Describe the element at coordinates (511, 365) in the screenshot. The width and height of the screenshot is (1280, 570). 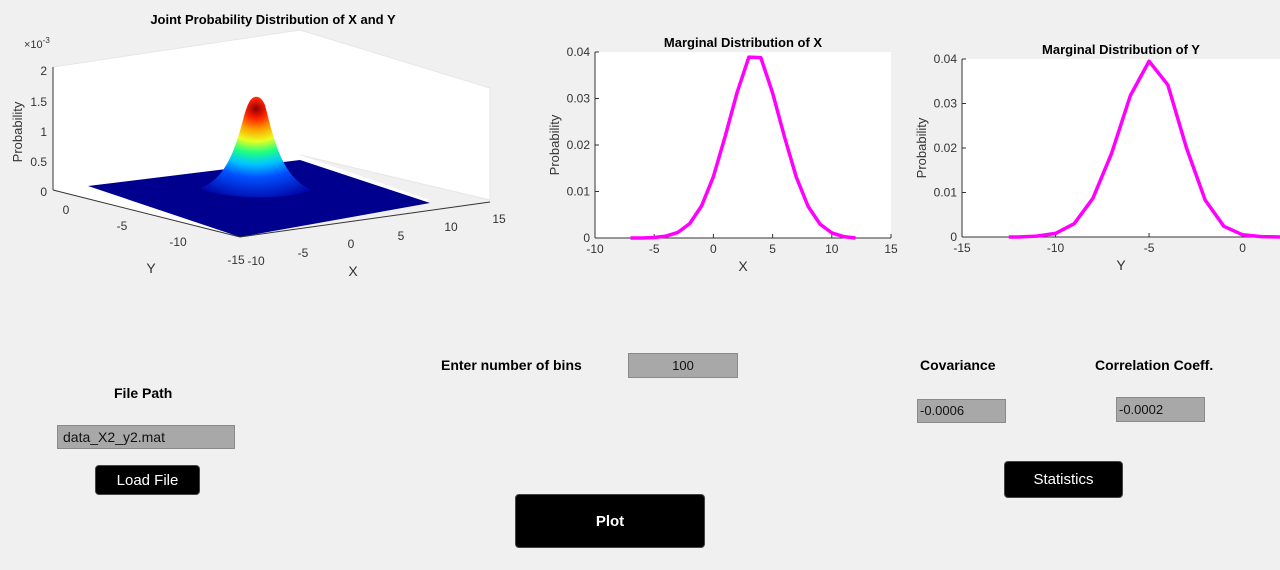
I see `bins-label: Enter number of bins` at that location.